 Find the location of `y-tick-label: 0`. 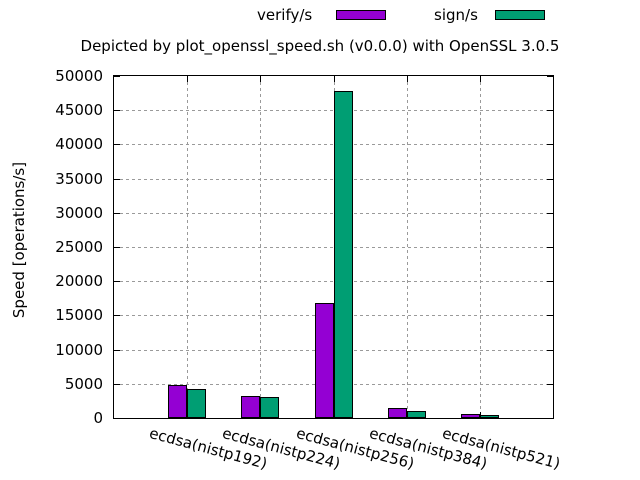

y-tick-label: 0 is located at coordinates (98, 418).